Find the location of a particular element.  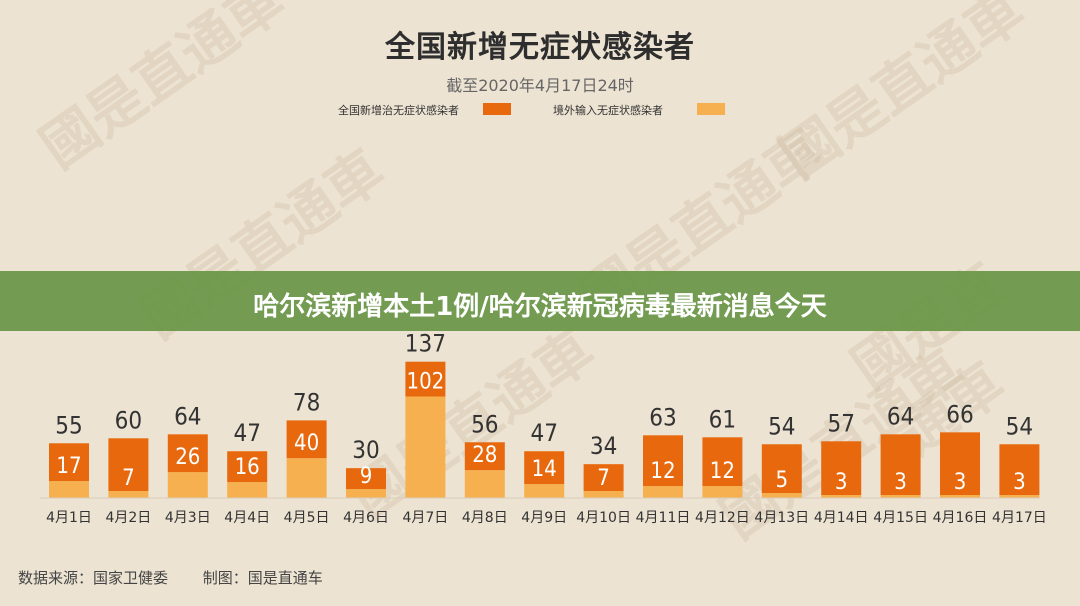

x-tick-label: 4月10日 is located at coordinates (603, 518).